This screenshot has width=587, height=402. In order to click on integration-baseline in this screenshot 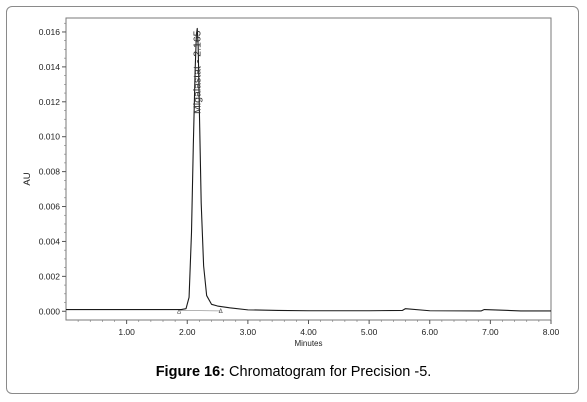, I will do `click(200, 311)`.